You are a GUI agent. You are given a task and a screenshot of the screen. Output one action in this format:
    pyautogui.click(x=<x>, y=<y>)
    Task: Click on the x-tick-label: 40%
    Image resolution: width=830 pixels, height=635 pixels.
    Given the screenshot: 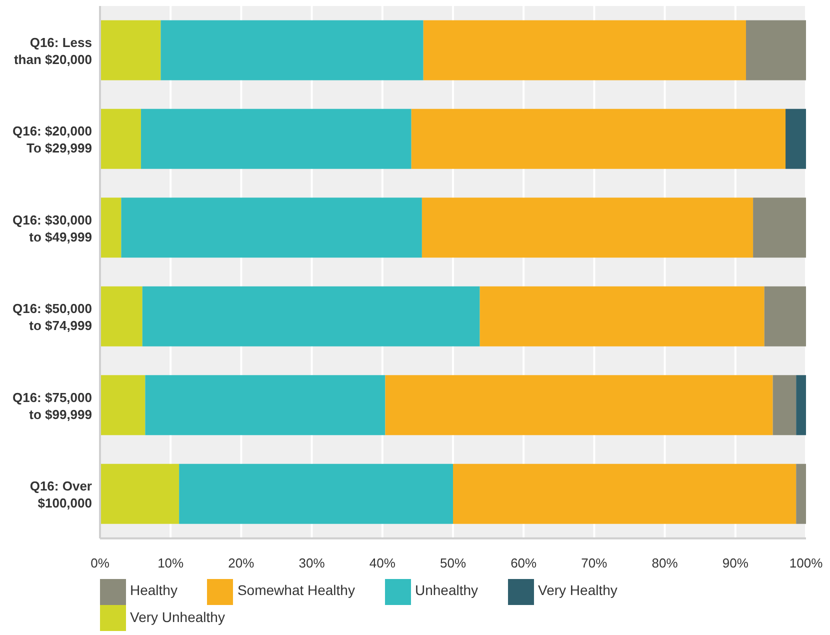 What is the action you would take?
    pyautogui.click(x=382, y=563)
    